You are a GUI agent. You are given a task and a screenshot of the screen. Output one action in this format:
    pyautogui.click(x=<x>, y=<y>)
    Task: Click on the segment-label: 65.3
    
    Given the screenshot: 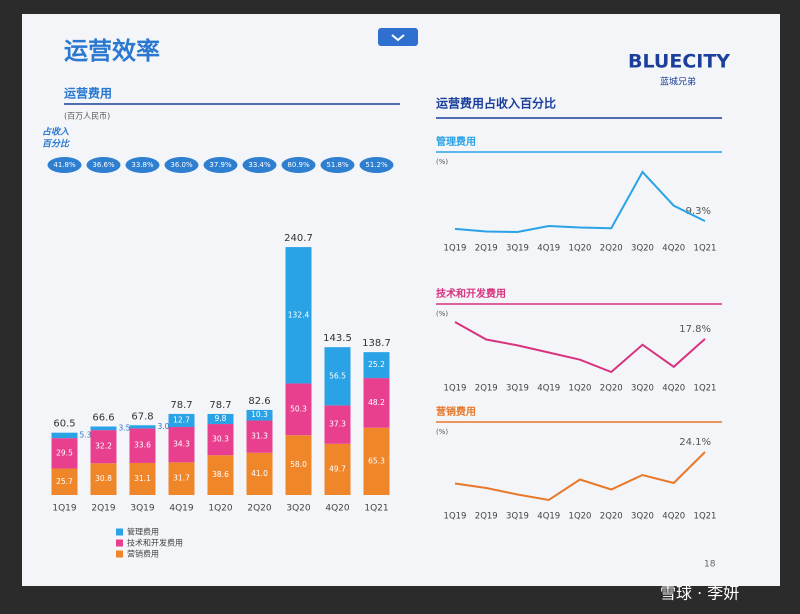 What is the action you would take?
    pyautogui.click(x=376, y=460)
    